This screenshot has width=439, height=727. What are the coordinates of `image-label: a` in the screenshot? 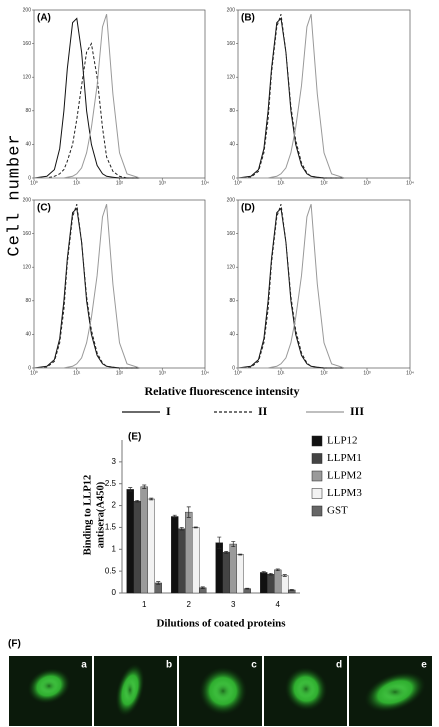 It's located at (84, 665).